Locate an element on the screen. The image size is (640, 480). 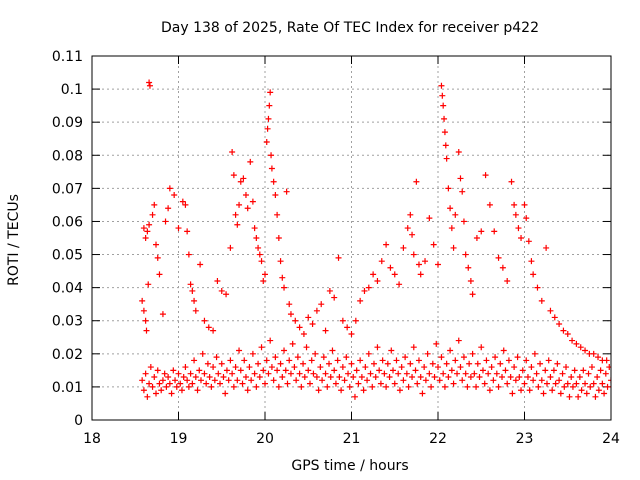
y-tick-label: 0.02 is located at coordinates (67, 355).